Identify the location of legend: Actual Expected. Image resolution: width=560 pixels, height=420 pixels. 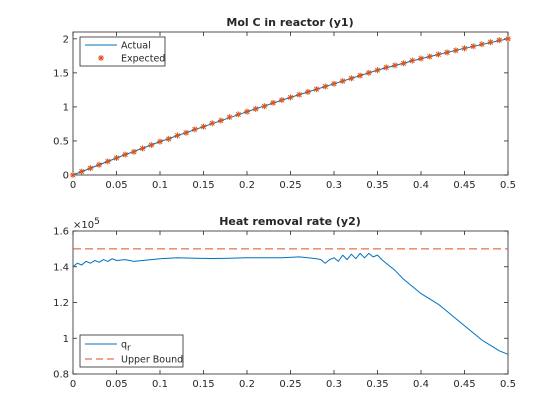
(122, 51).